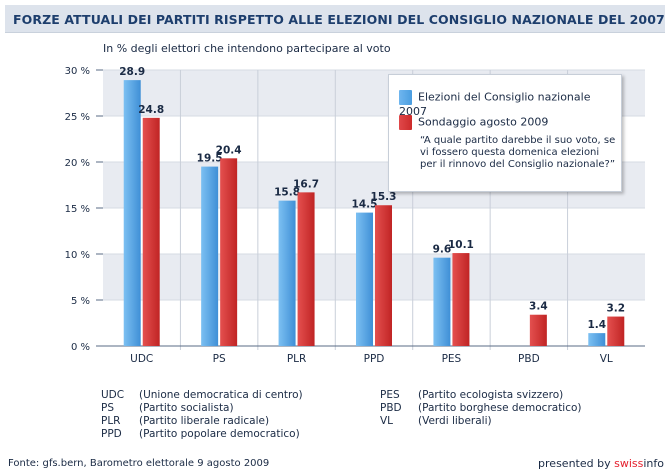  Describe the element at coordinates (77, 163) in the screenshot. I see `y-tick-label: 20 %` at that location.